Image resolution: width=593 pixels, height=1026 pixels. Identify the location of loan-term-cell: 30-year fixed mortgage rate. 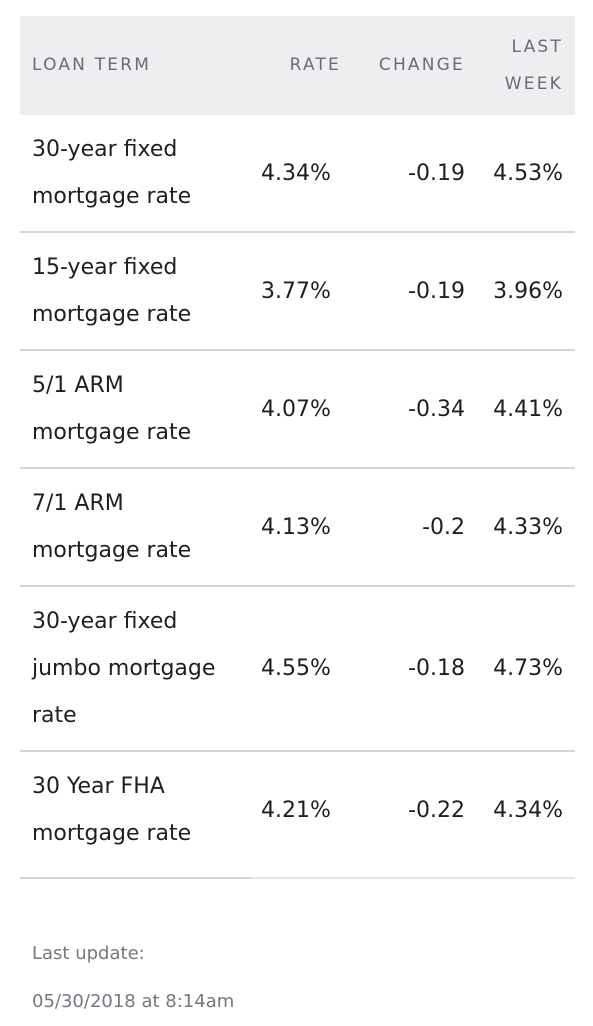
(140, 173).